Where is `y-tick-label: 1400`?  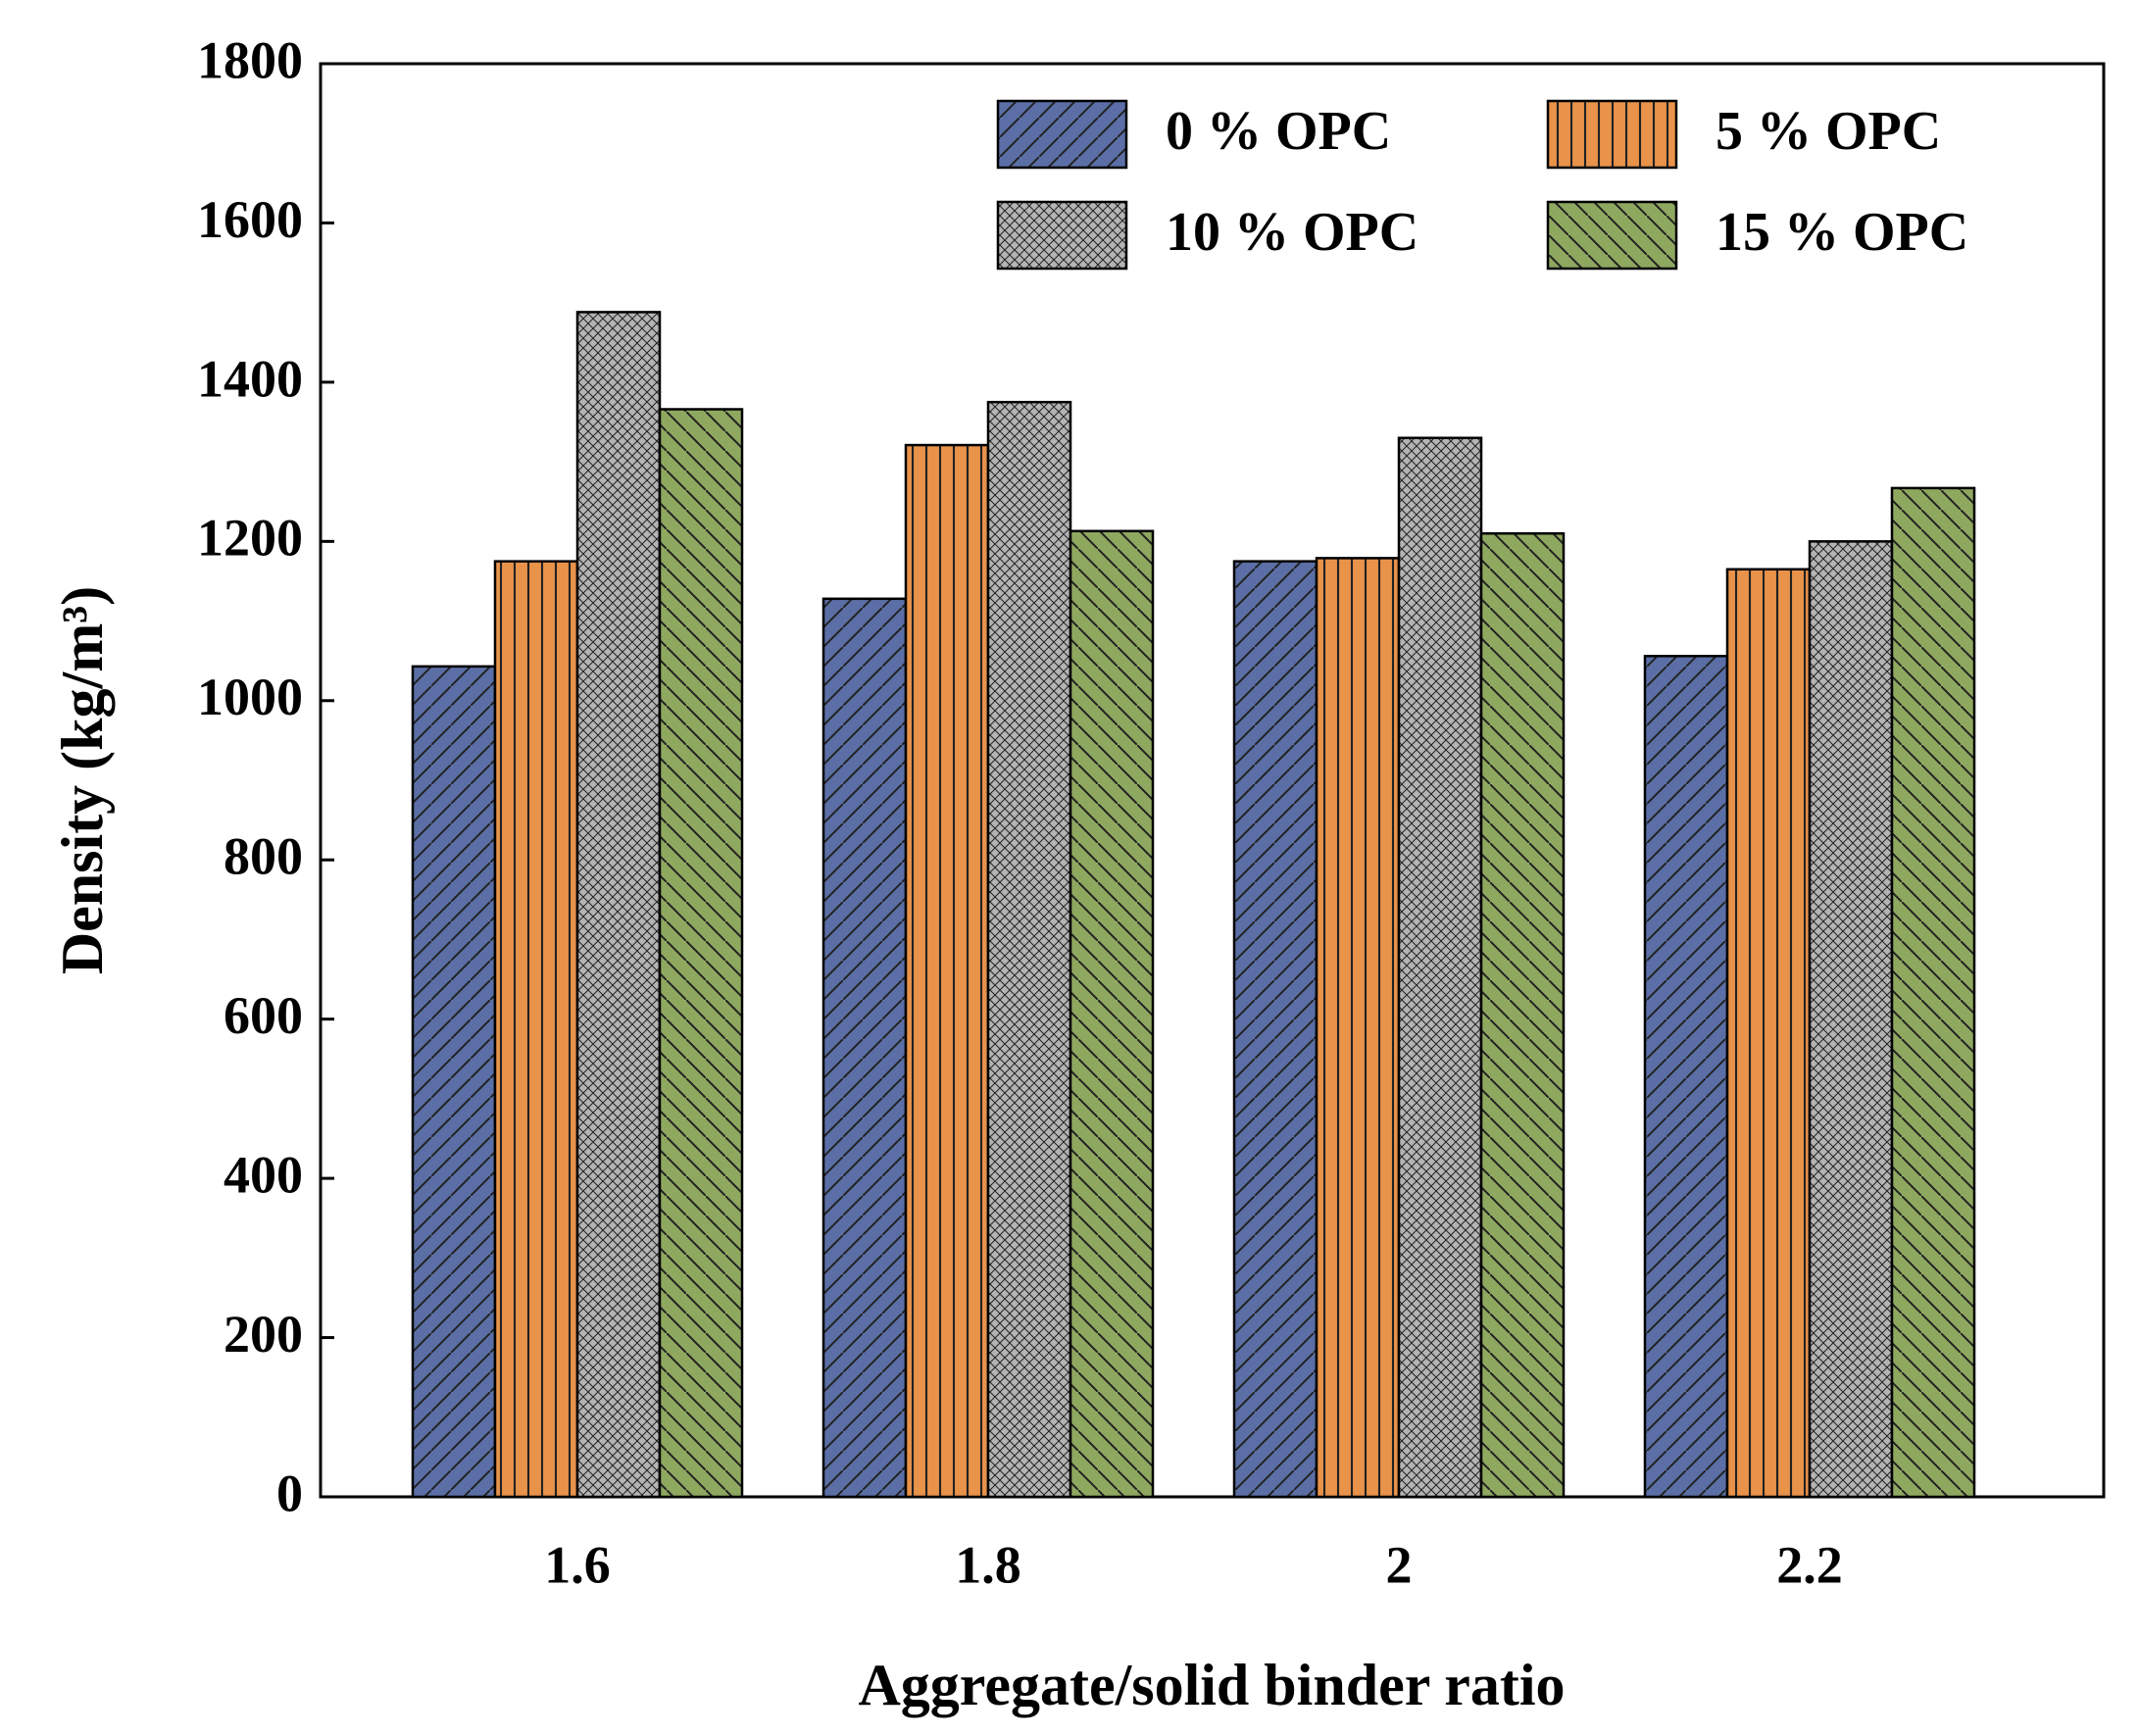 y-tick-label: 1400 is located at coordinates (250, 379).